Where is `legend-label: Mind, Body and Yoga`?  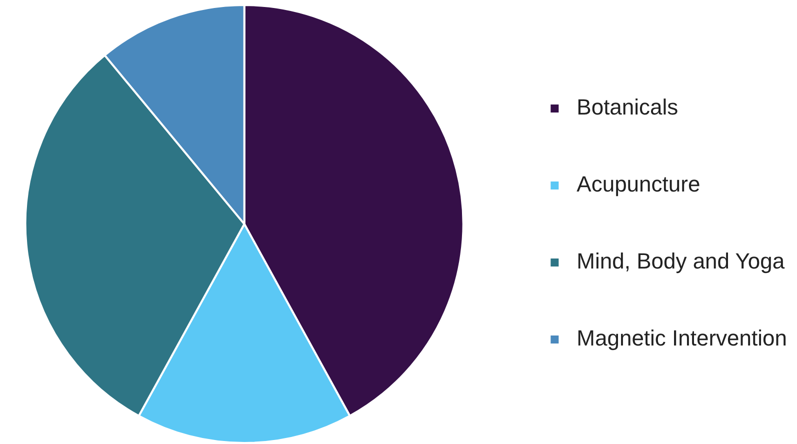
legend-label: Mind, Body and Yoga is located at coordinates (681, 261).